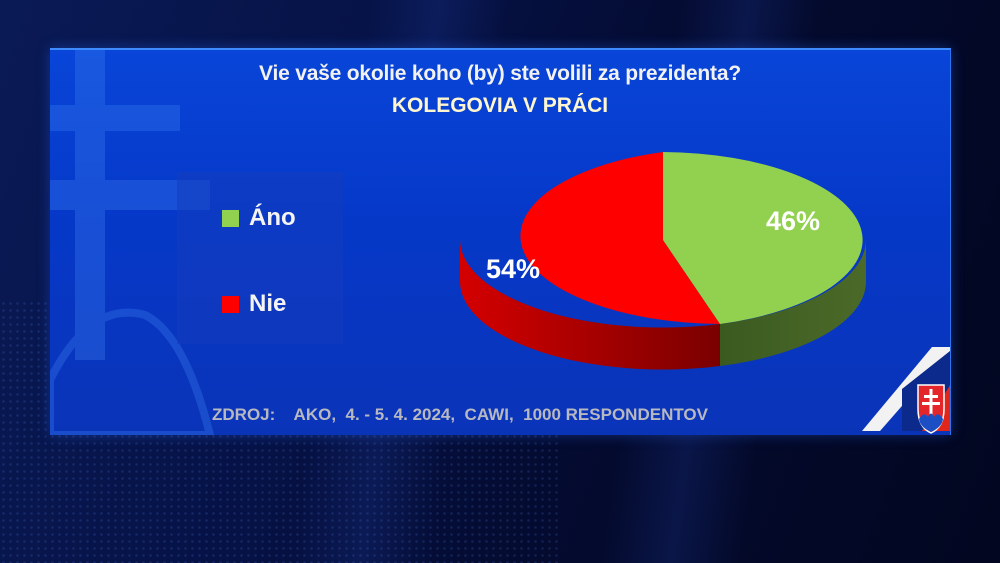 The image size is (1000, 563). What do you see at coordinates (268, 303) in the screenshot?
I see `legend-label: Nie` at bounding box center [268, 303].